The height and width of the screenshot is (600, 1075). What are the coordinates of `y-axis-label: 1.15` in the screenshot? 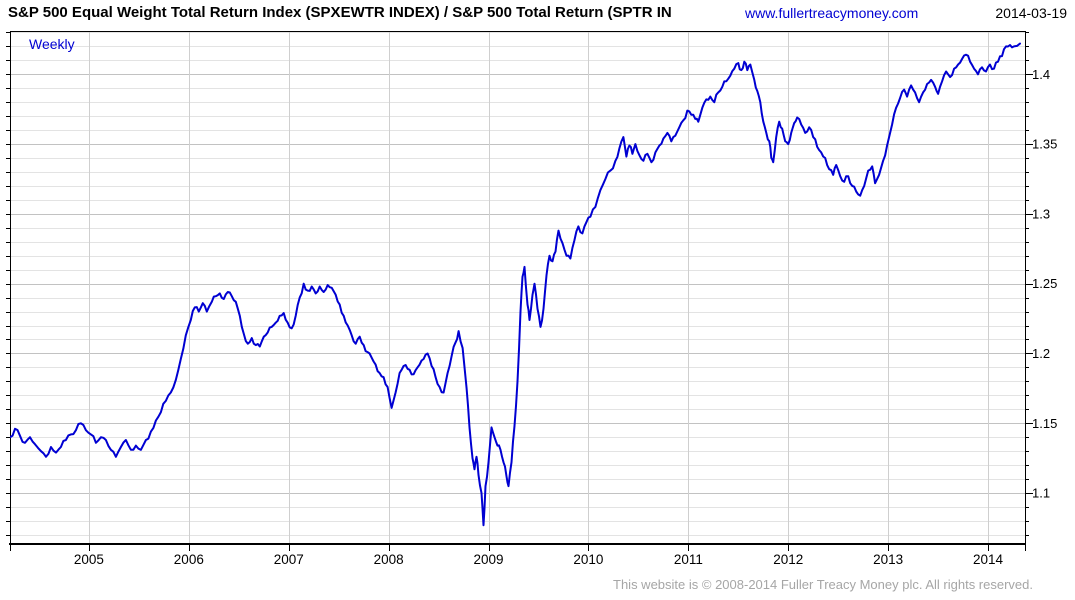 It's located at (1044, 423).